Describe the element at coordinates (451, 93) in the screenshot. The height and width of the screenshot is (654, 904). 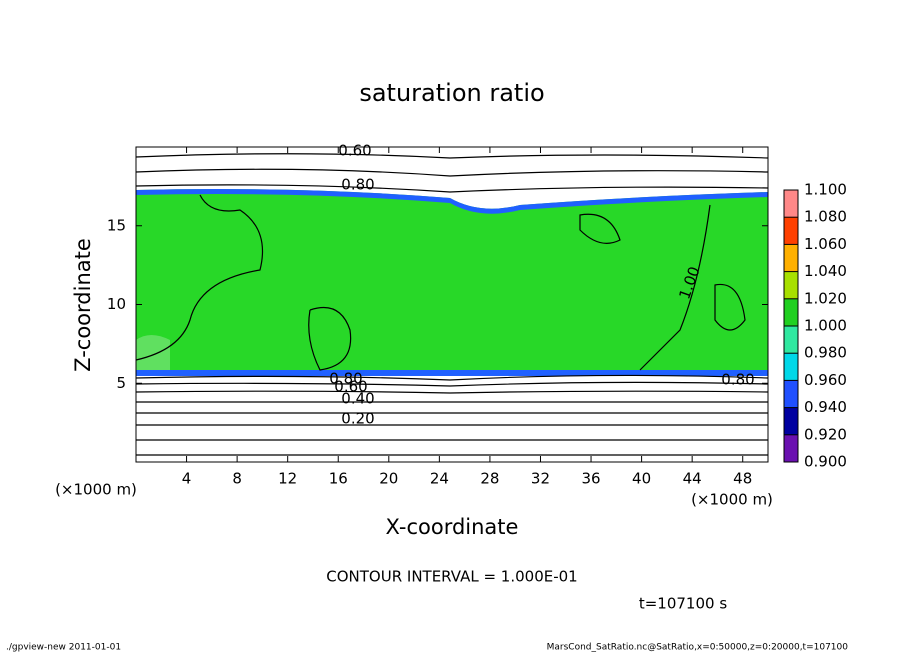
I see `chart-title: saturation ratio` at that location.